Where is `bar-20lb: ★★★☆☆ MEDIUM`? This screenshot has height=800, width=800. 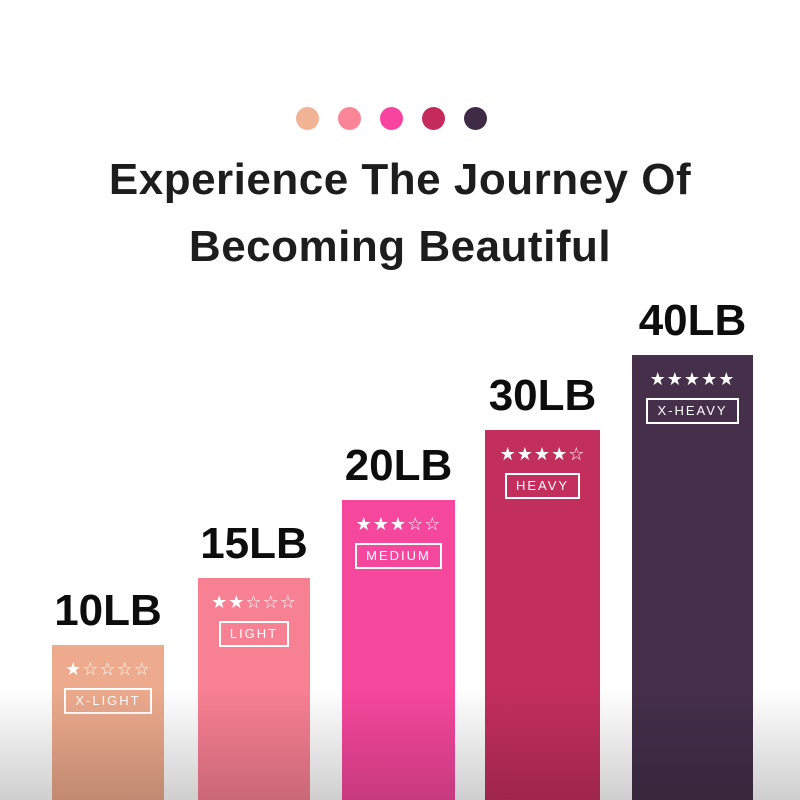
bar-20lb: ★★★☆☆ MEDIUM is located at coordinates (398, 650).